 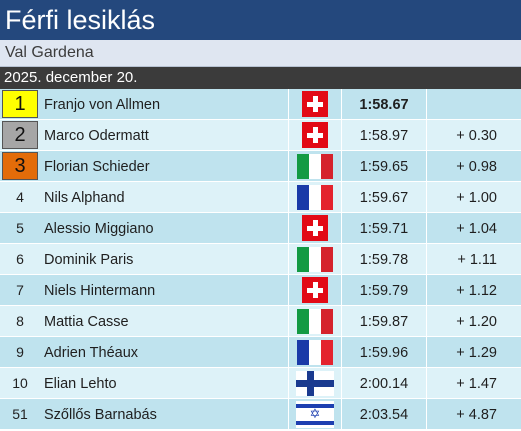 I want to click on rank-number: 8, so click(x=20, y=321).